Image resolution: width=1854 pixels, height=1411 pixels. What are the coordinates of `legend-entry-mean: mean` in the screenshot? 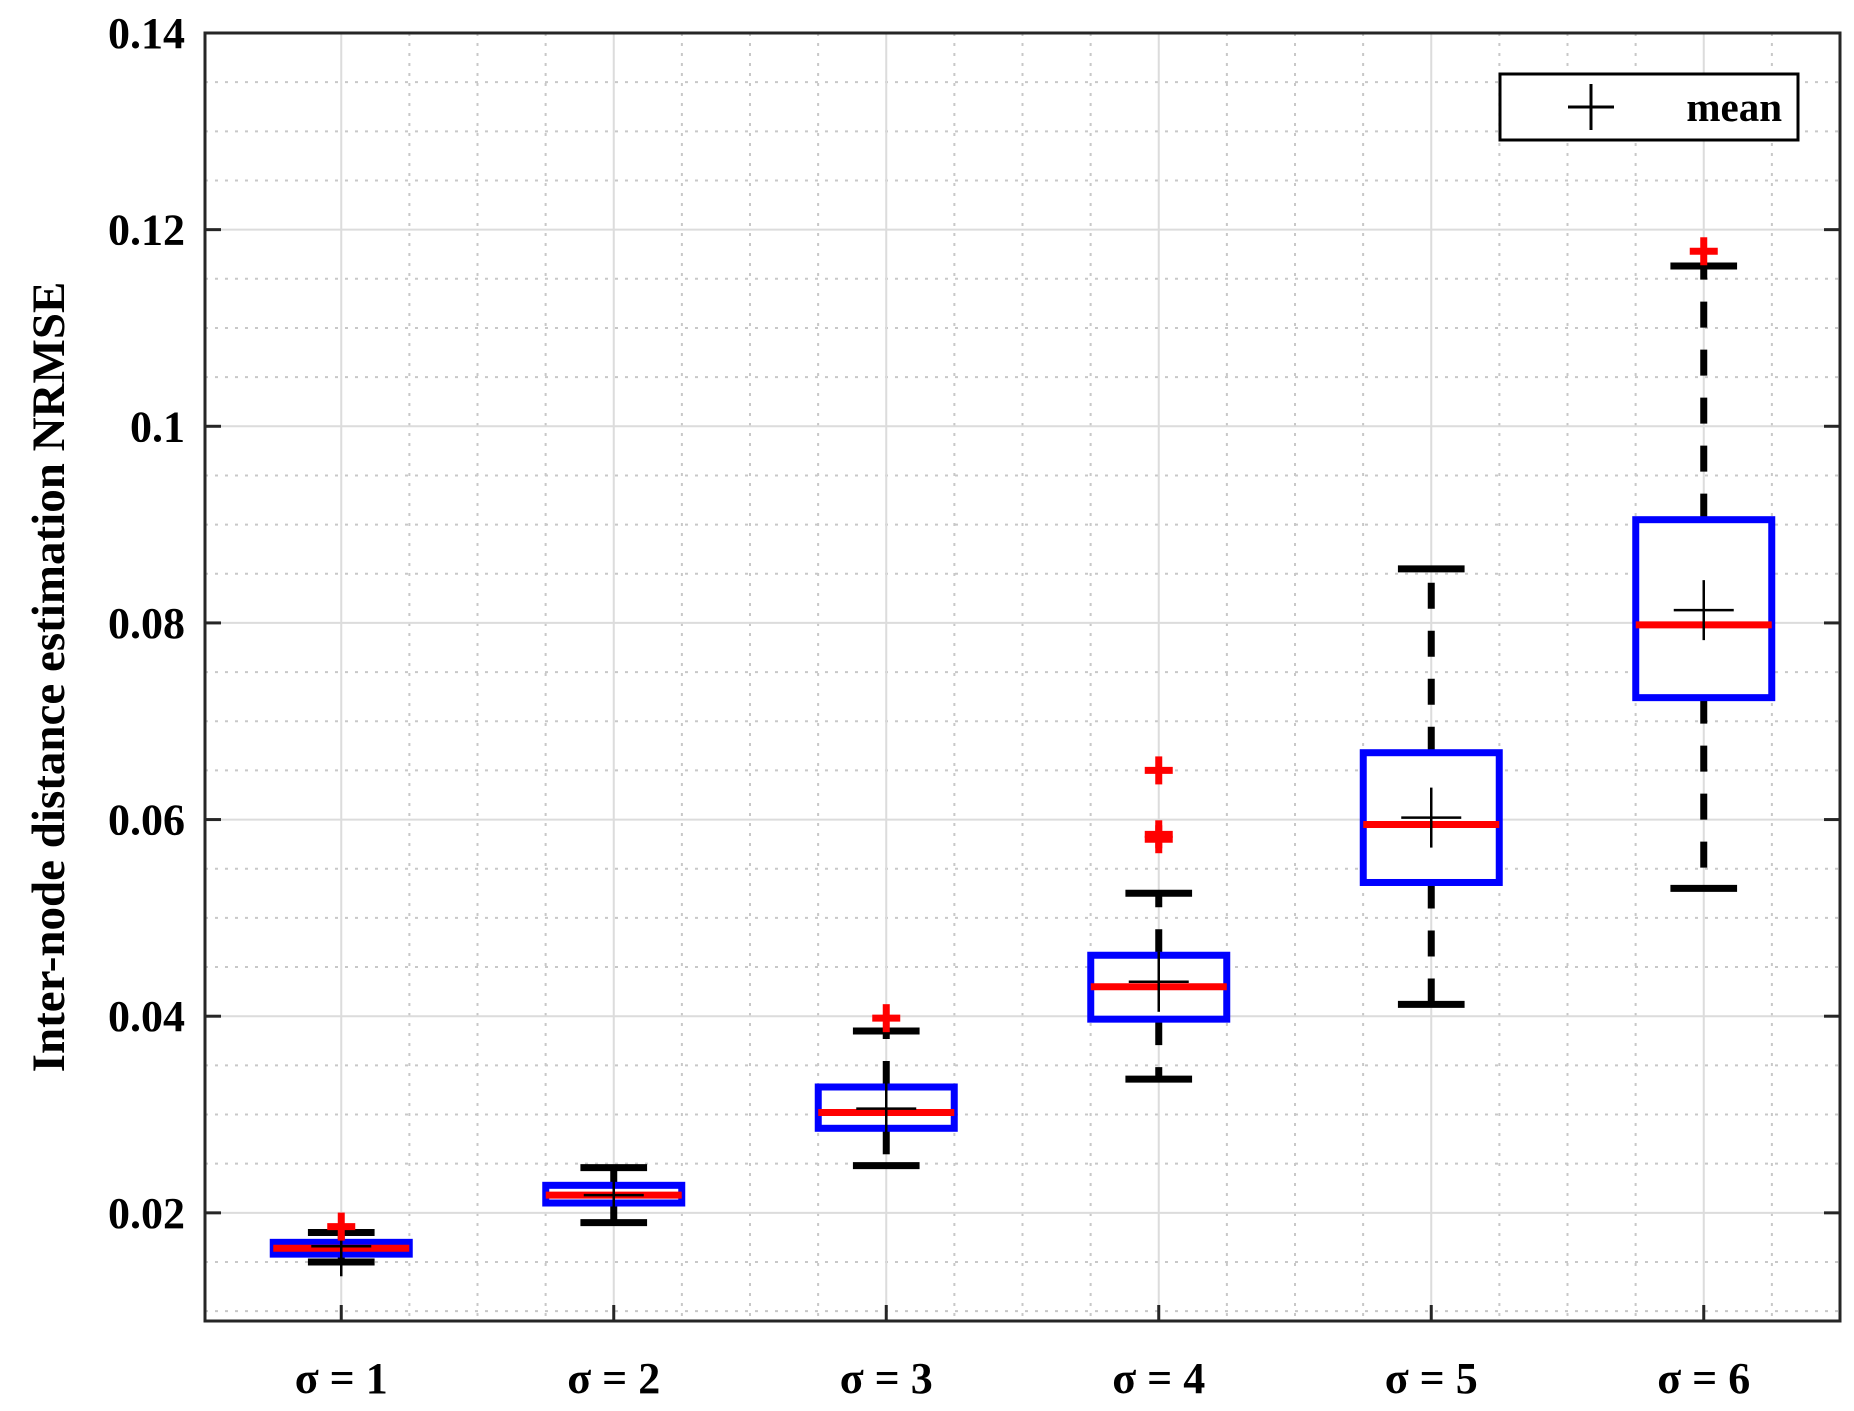 It's located at (1734, 107).